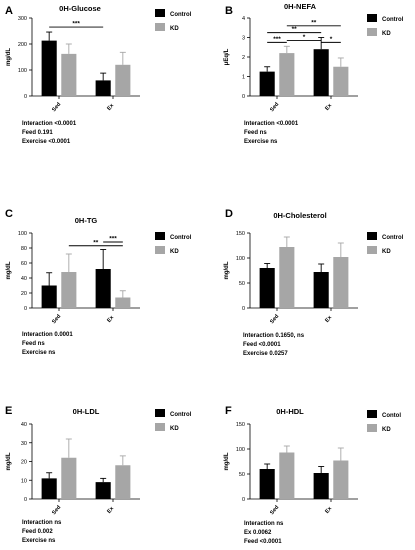 The width and height of the screenshot is (415, 550). Describe the element at coordinates (42, 523) in the screenshot. I see `stats-line: Interaction ns` at that location.